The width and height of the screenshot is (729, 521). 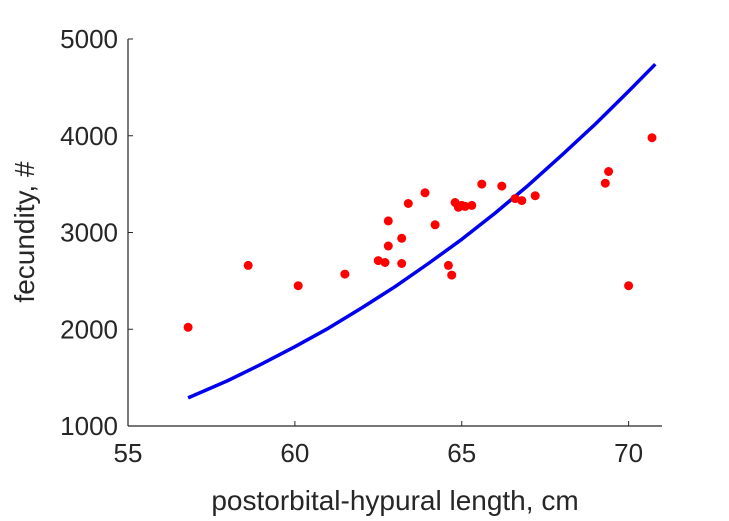 What do you see at coordinates (294, 453) in the screenshot?
I see `x-tick-label: 60` at bounding box center [294, 453].